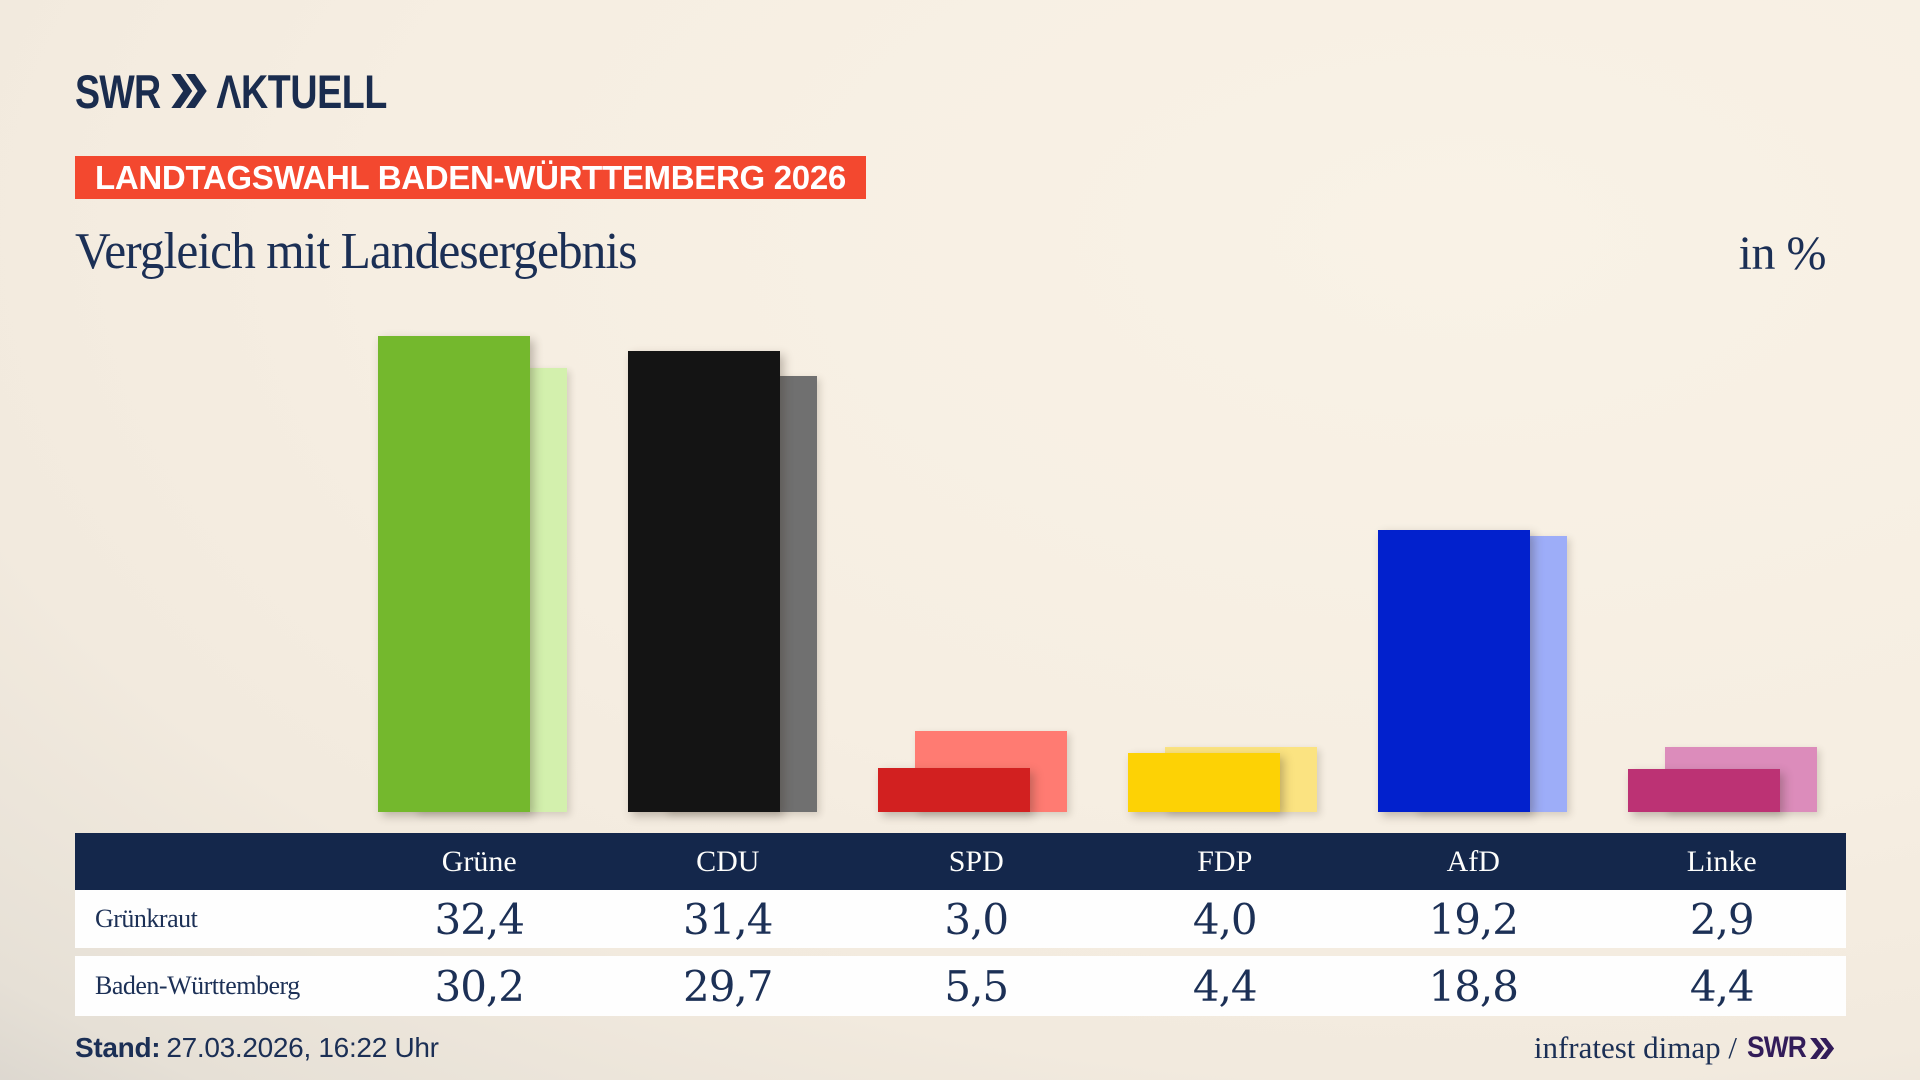 The height and width of the screenshot is (1080, 1920). I want to click on table-cell-SPD: 5,5, so click(976, 986).